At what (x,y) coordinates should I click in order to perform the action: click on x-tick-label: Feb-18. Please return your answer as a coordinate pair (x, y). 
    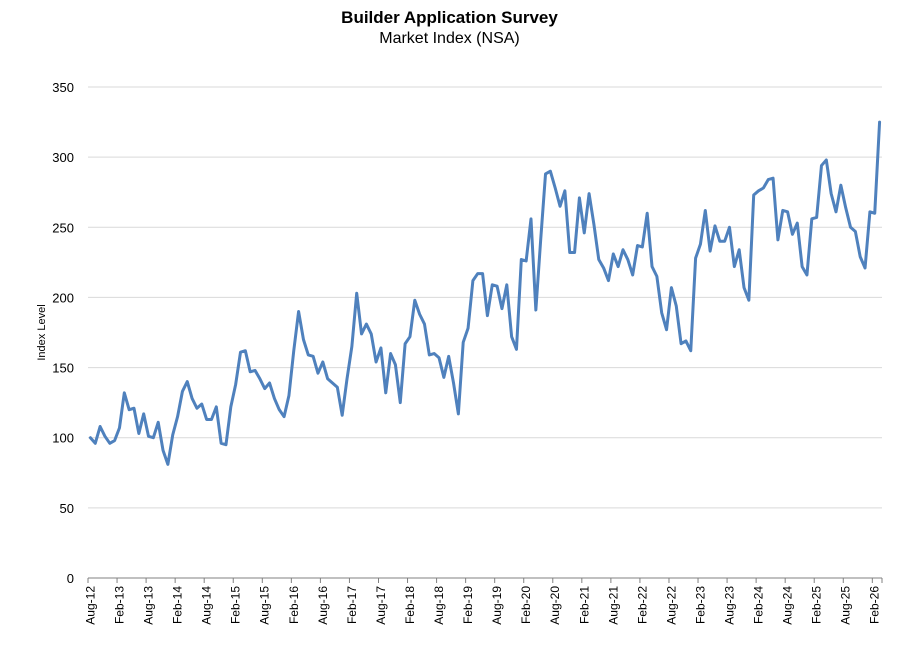
    Looking at the image, I should click on (410, 605).